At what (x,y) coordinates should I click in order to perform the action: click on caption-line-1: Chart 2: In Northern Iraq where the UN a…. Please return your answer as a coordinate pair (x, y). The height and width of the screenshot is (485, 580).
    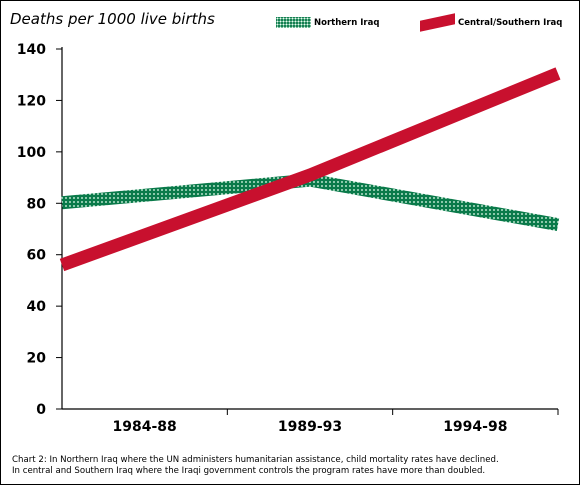
    Looking at the image, I should click on (255, 460).